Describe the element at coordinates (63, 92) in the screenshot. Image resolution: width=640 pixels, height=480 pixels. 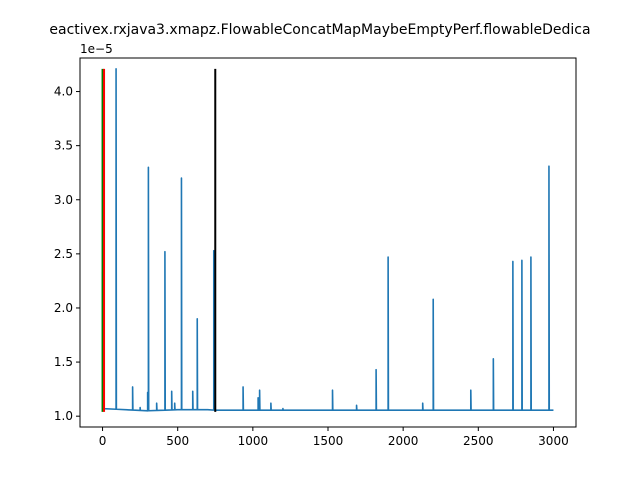
I see `y-tick-label: 4.0` at that location.